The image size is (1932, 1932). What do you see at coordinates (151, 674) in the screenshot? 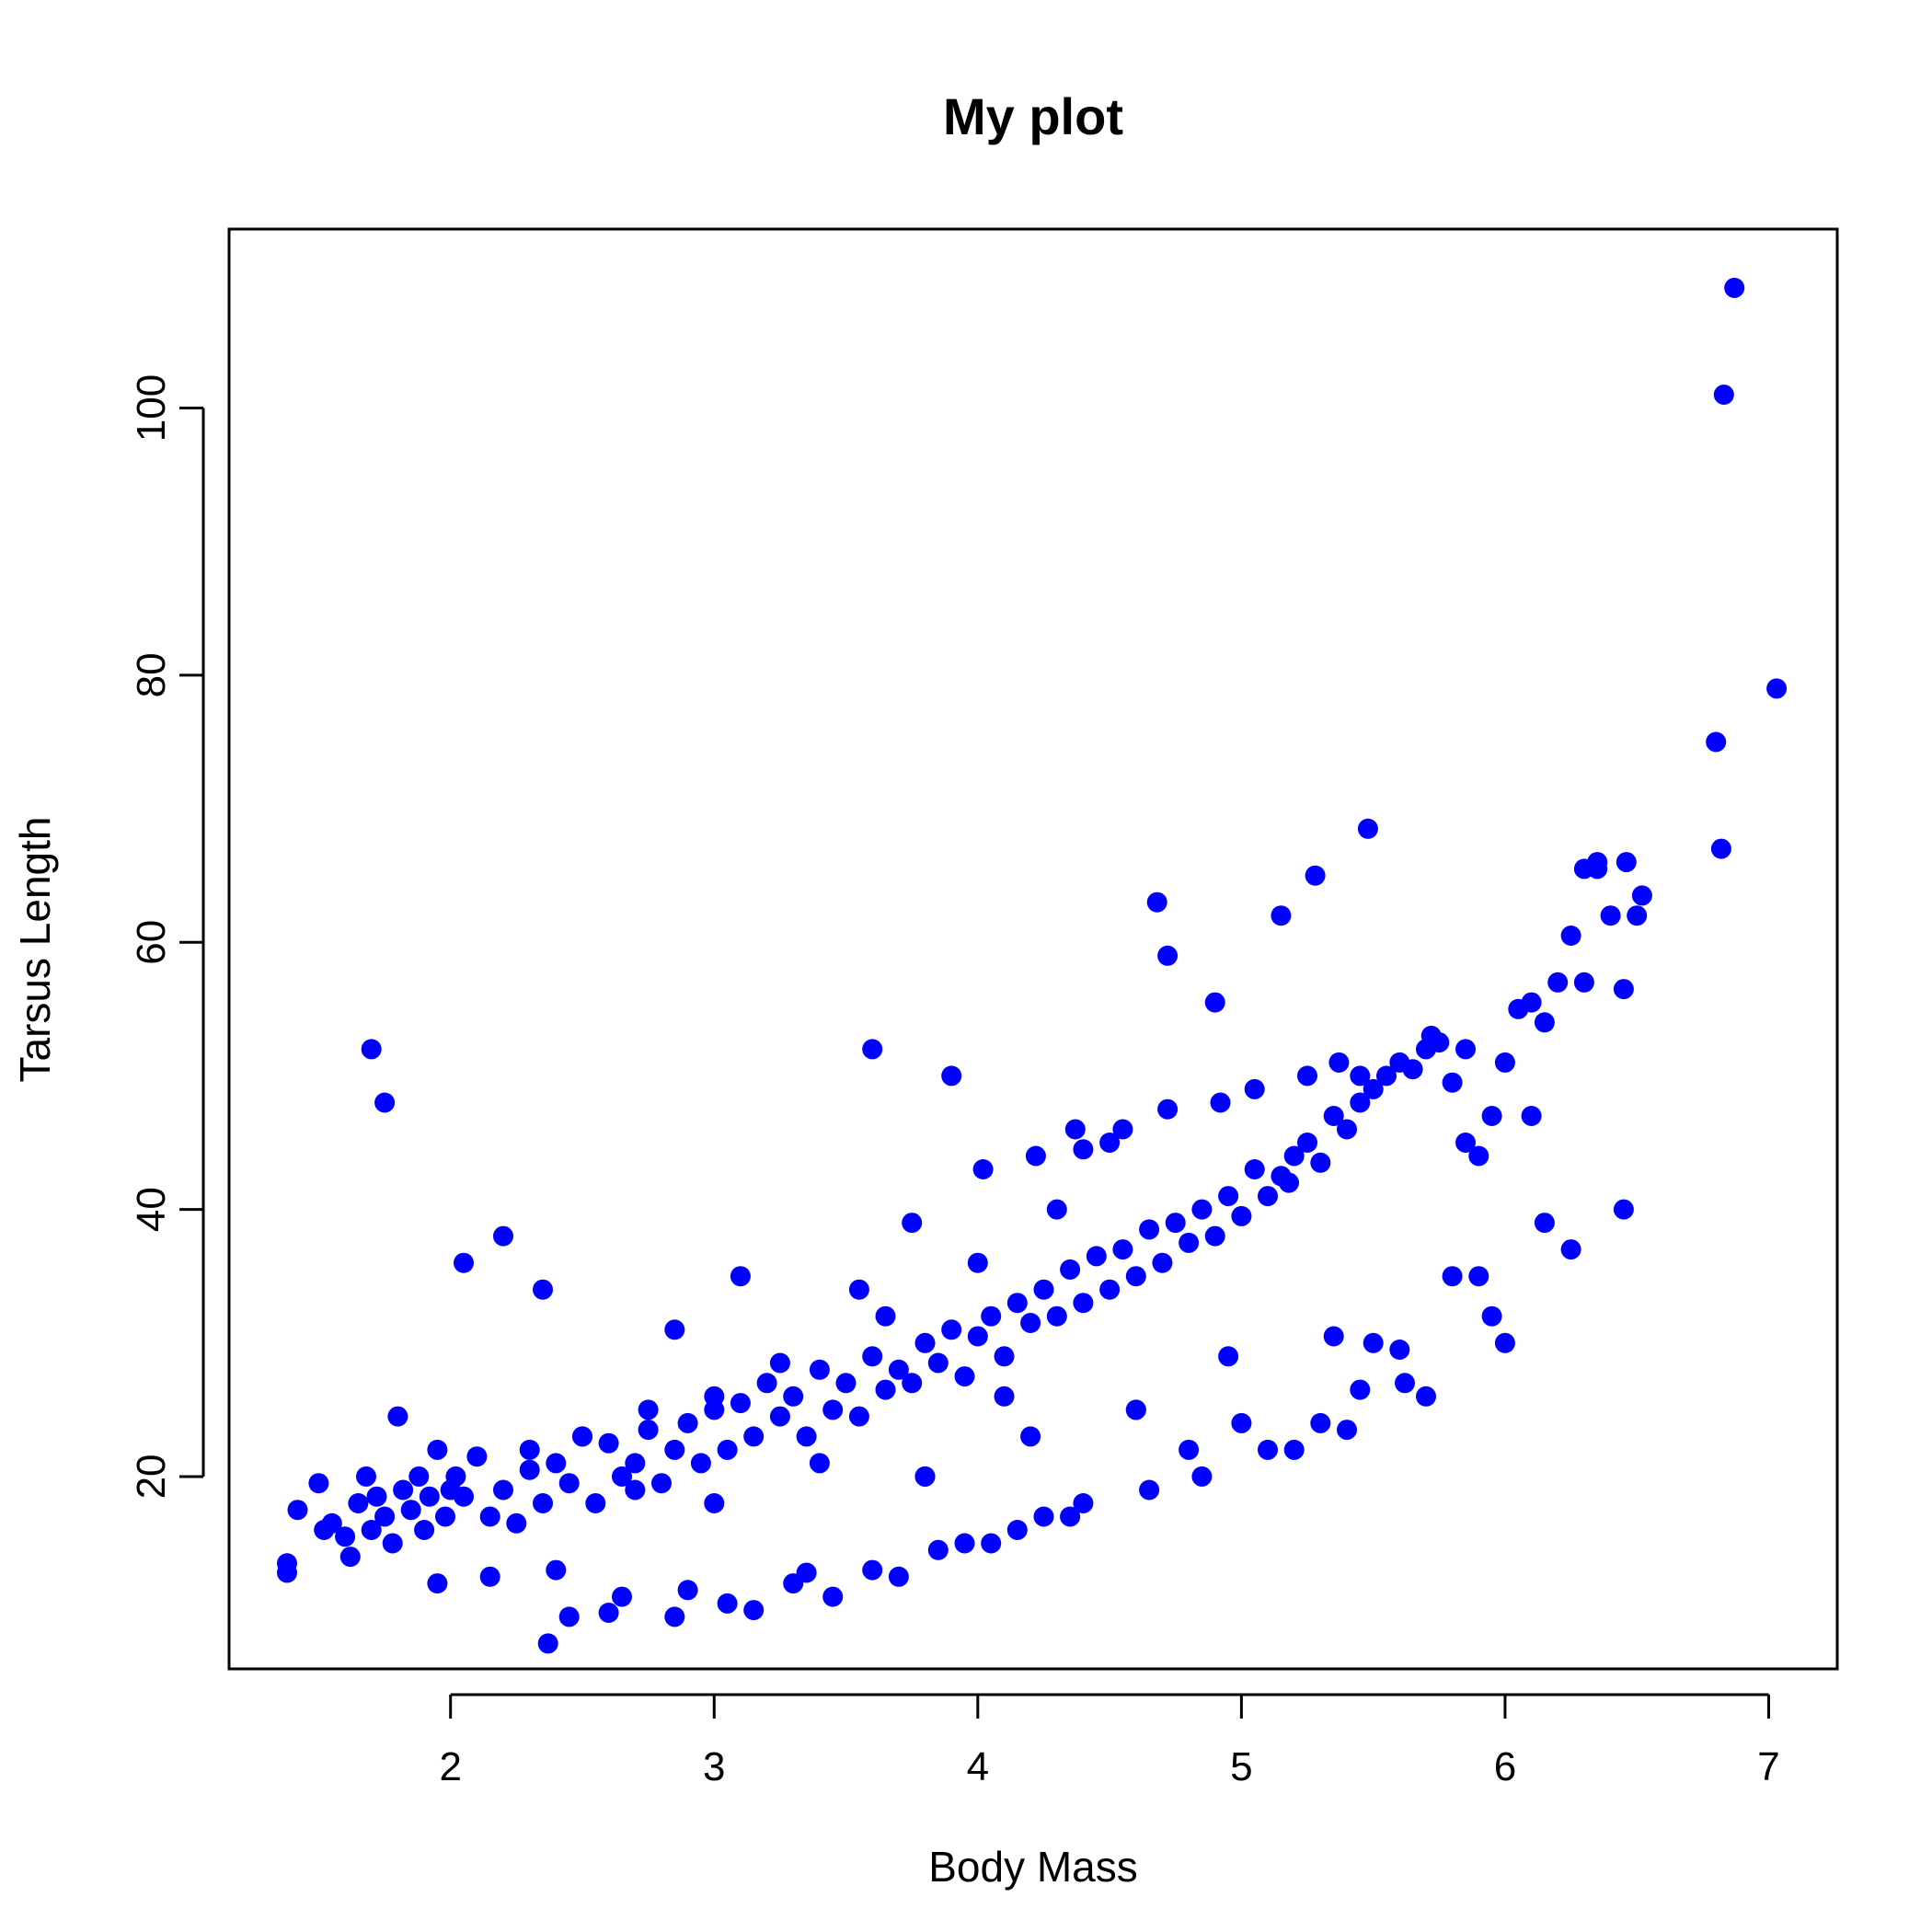
I see `y-tick-label: 80` at bounding box center [151, 674].